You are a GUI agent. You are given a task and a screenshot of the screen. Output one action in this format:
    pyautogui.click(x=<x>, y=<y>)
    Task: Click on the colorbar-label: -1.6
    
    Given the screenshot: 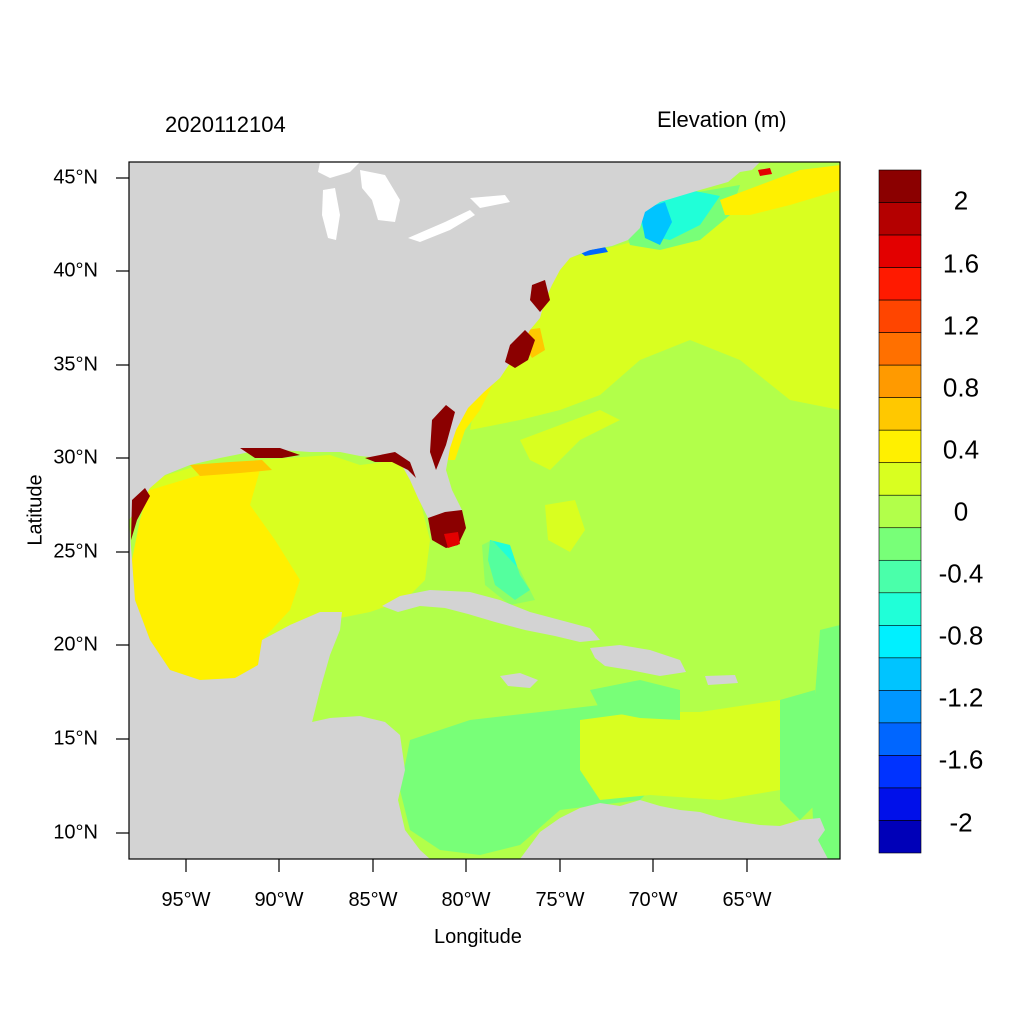 What is the action you would take?
    pyautogui.click(x=961, y=759)
    